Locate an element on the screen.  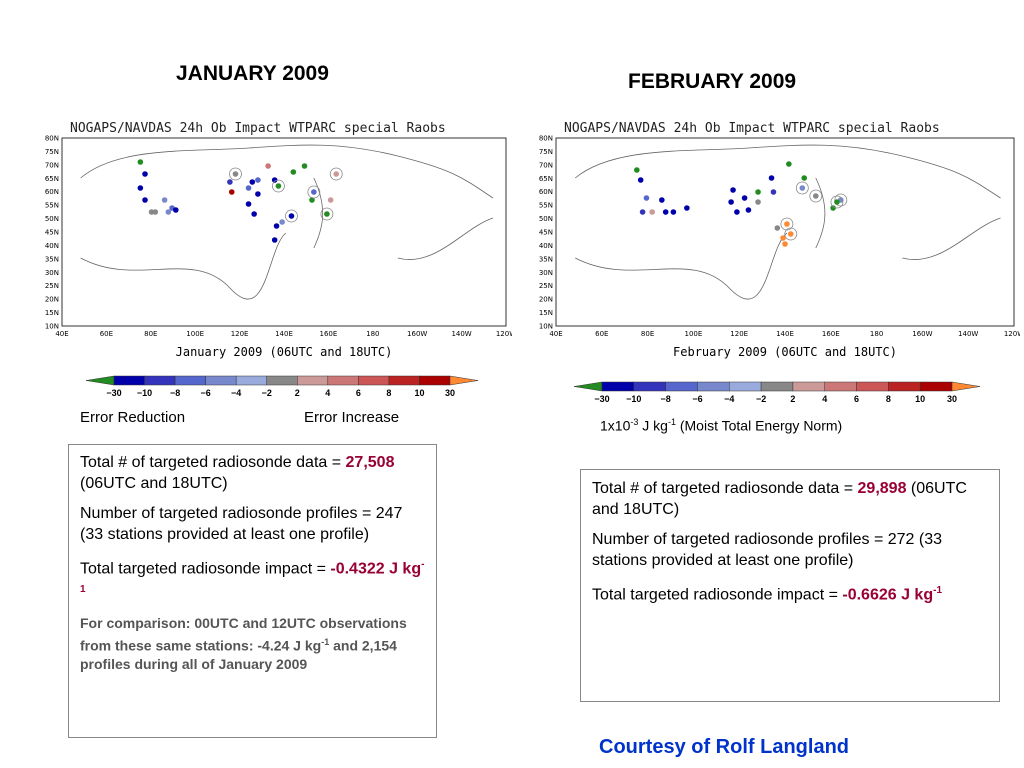
january-colorbar-tick: −8 is located at coordinates (175, 393).